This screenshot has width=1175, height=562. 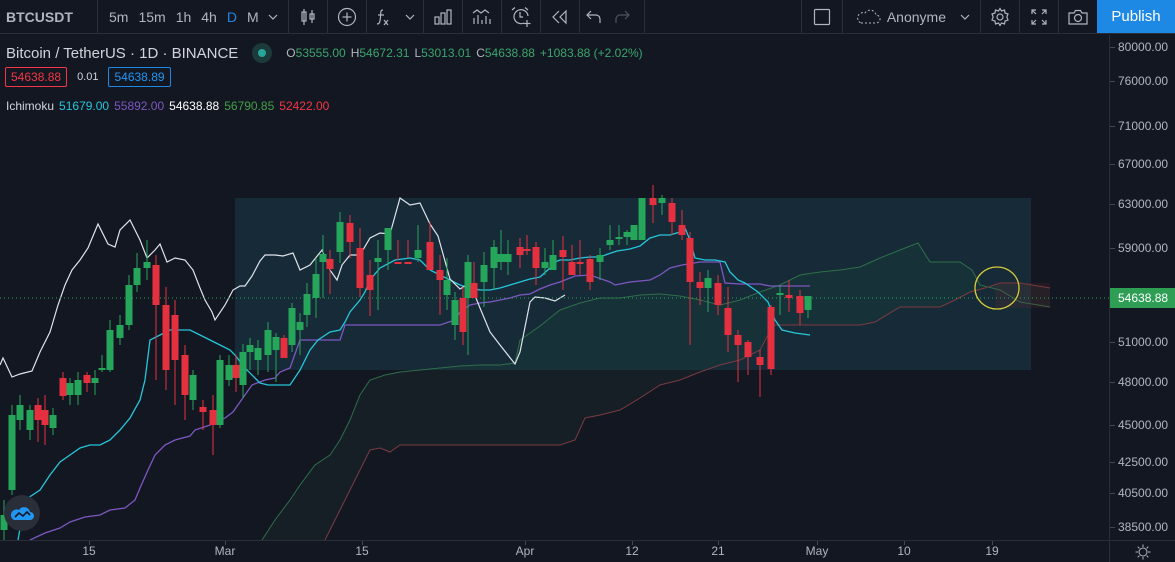 I want to click on templates-button, so click(x=482, y=16).